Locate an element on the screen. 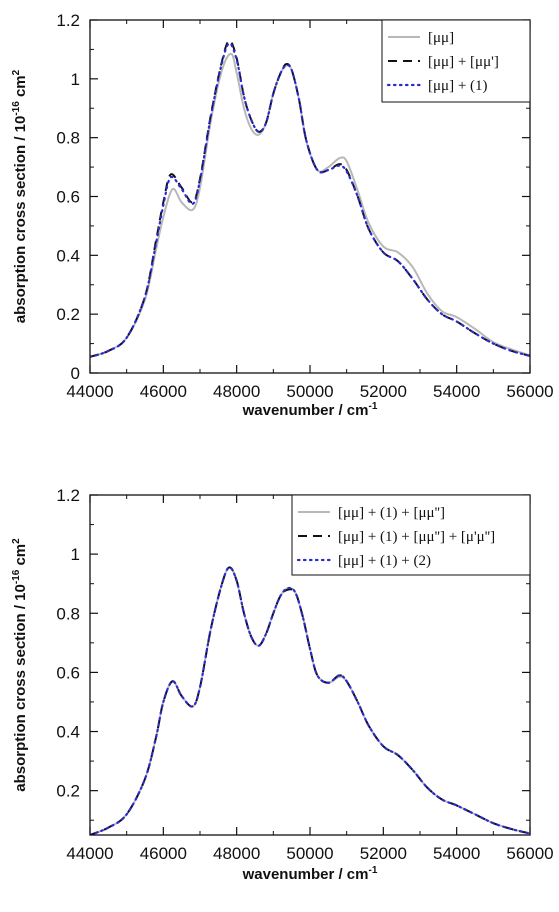  legend: [μμ] [μμ] + [μμ'] [μμ] + (1) is located at coordinates (456, 61).